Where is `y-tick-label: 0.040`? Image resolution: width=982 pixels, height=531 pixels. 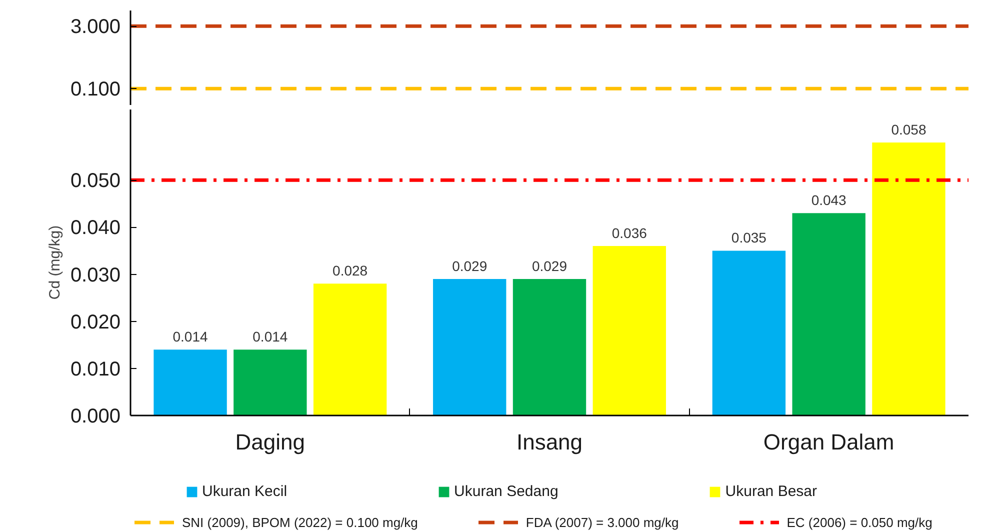 y-tick-label: 0.040 is located at coordinates (95, 228).